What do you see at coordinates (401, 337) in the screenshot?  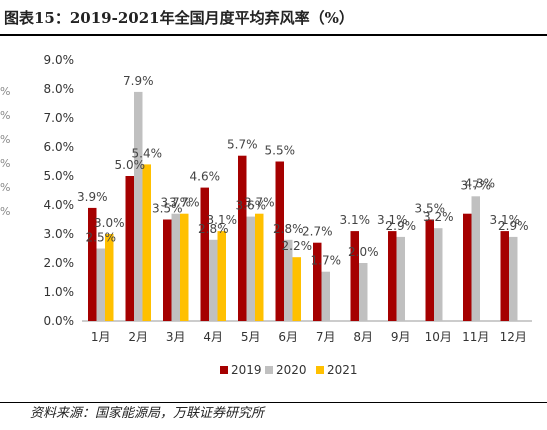 I see `x-tick-label: 9月` at bounding box center [401, 337].